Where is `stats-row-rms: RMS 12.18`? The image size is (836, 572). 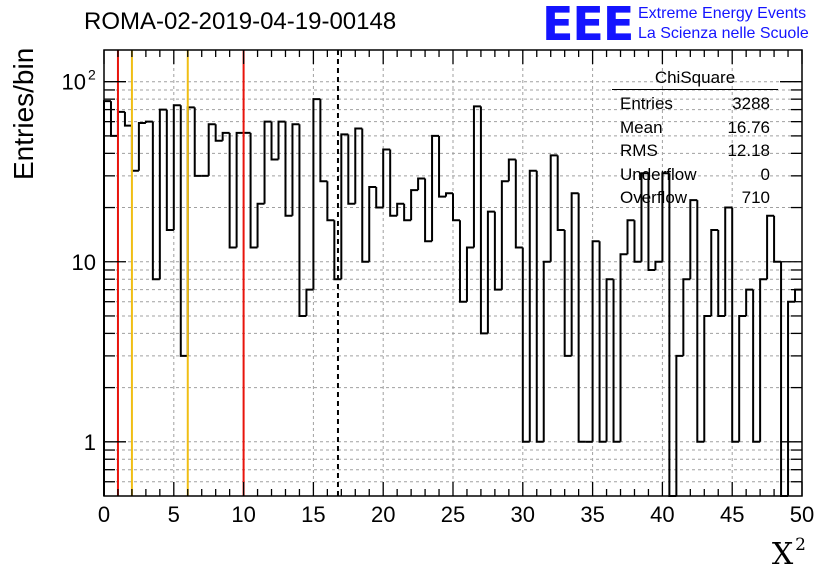
stats-row-rms: RMS 12.18 is located at coordinates (695, 151).